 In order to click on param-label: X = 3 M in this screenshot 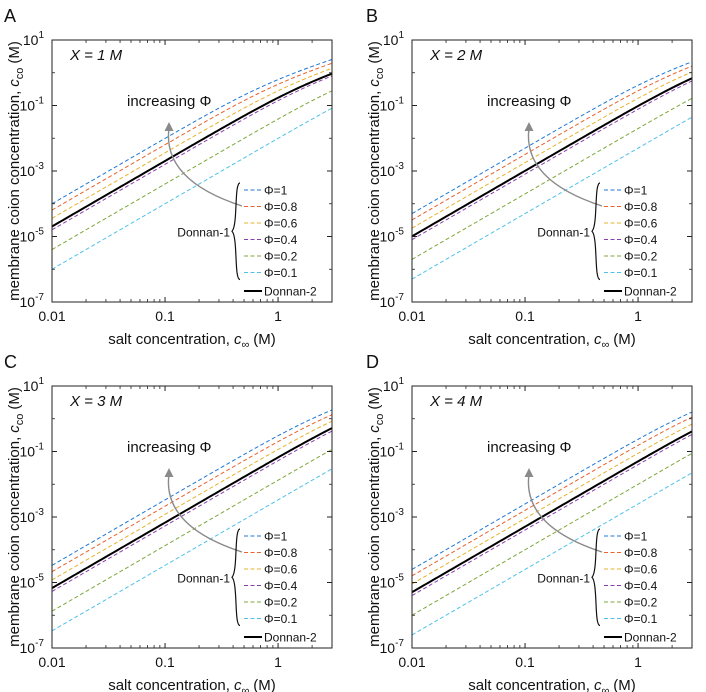, I will do `click(96, 401)`.